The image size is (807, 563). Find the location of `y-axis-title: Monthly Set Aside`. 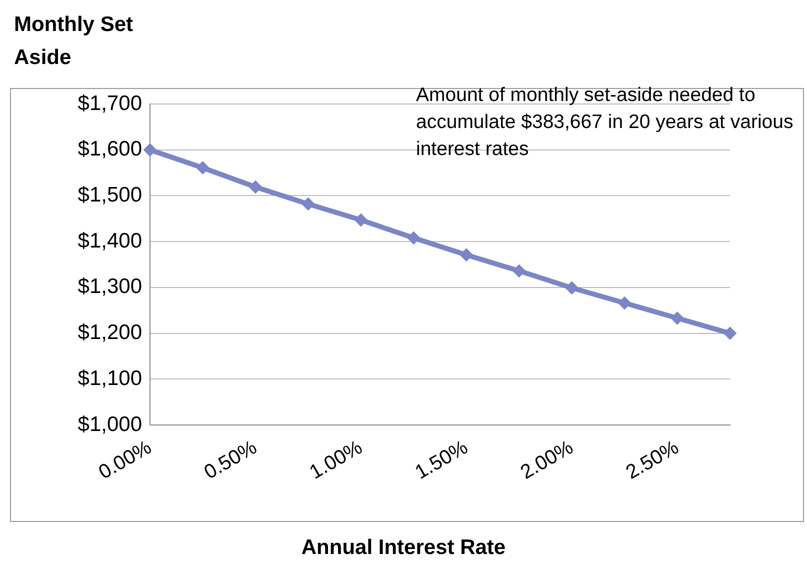

y-axis-title: Monthly Set Aside is located at coordinates (74, 41).